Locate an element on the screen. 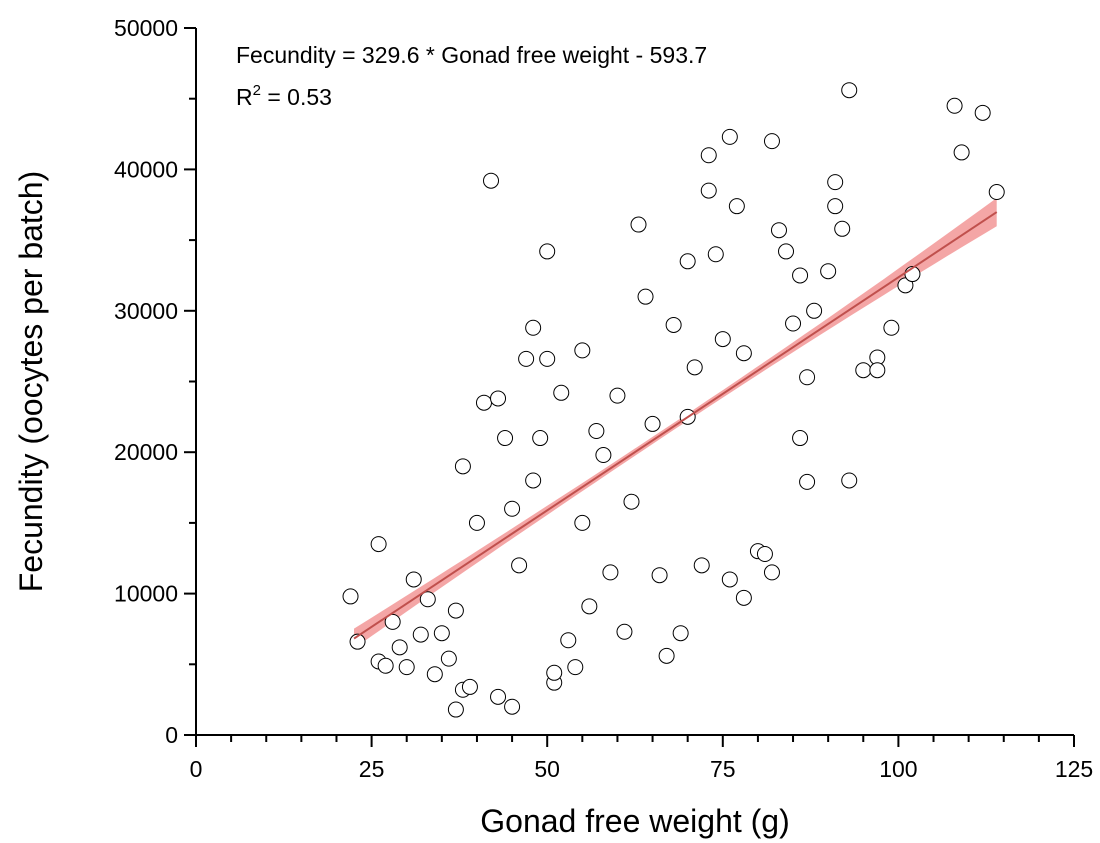 This screenshot has width=1100, height=843. r2-superscript: 2 is located at coordinates (257, 90).